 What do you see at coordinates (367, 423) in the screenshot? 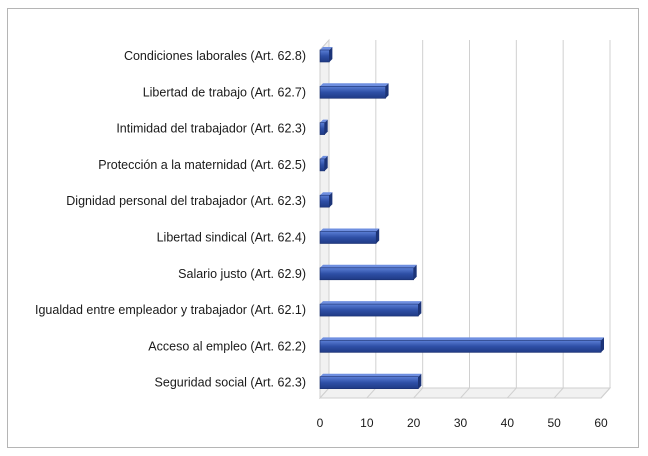
I see `x-tick-label: 10` at bounding box center [367, 423].